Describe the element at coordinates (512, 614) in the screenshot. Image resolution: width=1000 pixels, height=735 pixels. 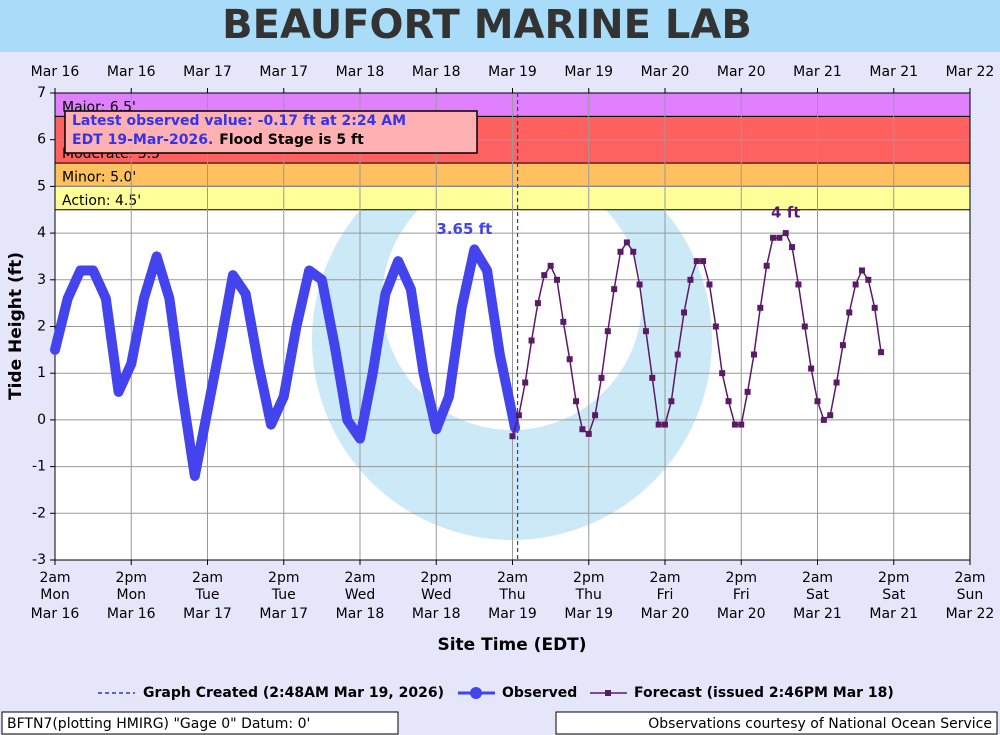
I see `x-tick-label: Mar 19` at that location.